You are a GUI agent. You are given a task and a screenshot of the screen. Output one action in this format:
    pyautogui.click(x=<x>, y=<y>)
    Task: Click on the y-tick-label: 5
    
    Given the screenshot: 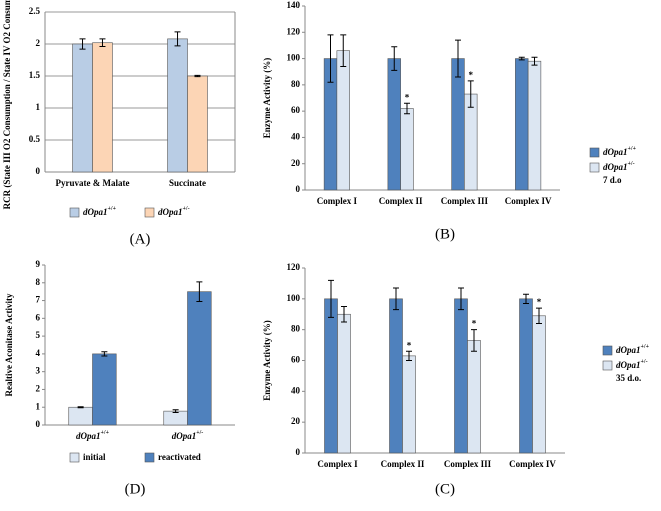 What is the action you would take?
    pyautogui.click(x=38, y=335)
    